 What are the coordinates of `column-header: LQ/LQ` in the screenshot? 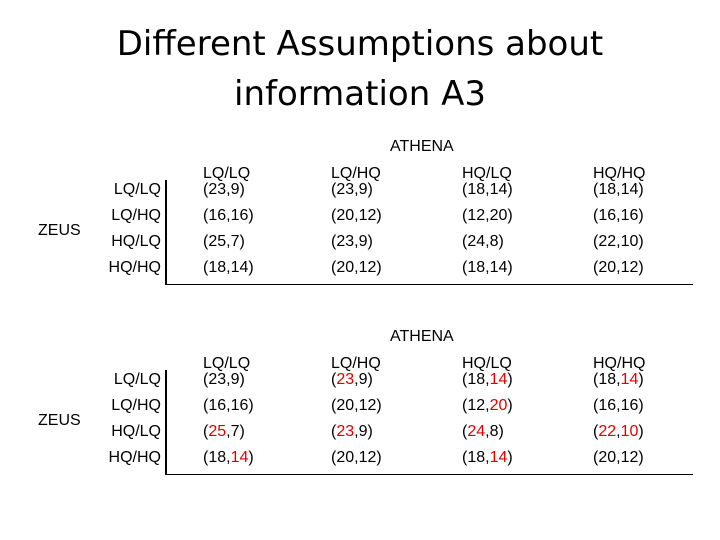 It's located at (227, 363).